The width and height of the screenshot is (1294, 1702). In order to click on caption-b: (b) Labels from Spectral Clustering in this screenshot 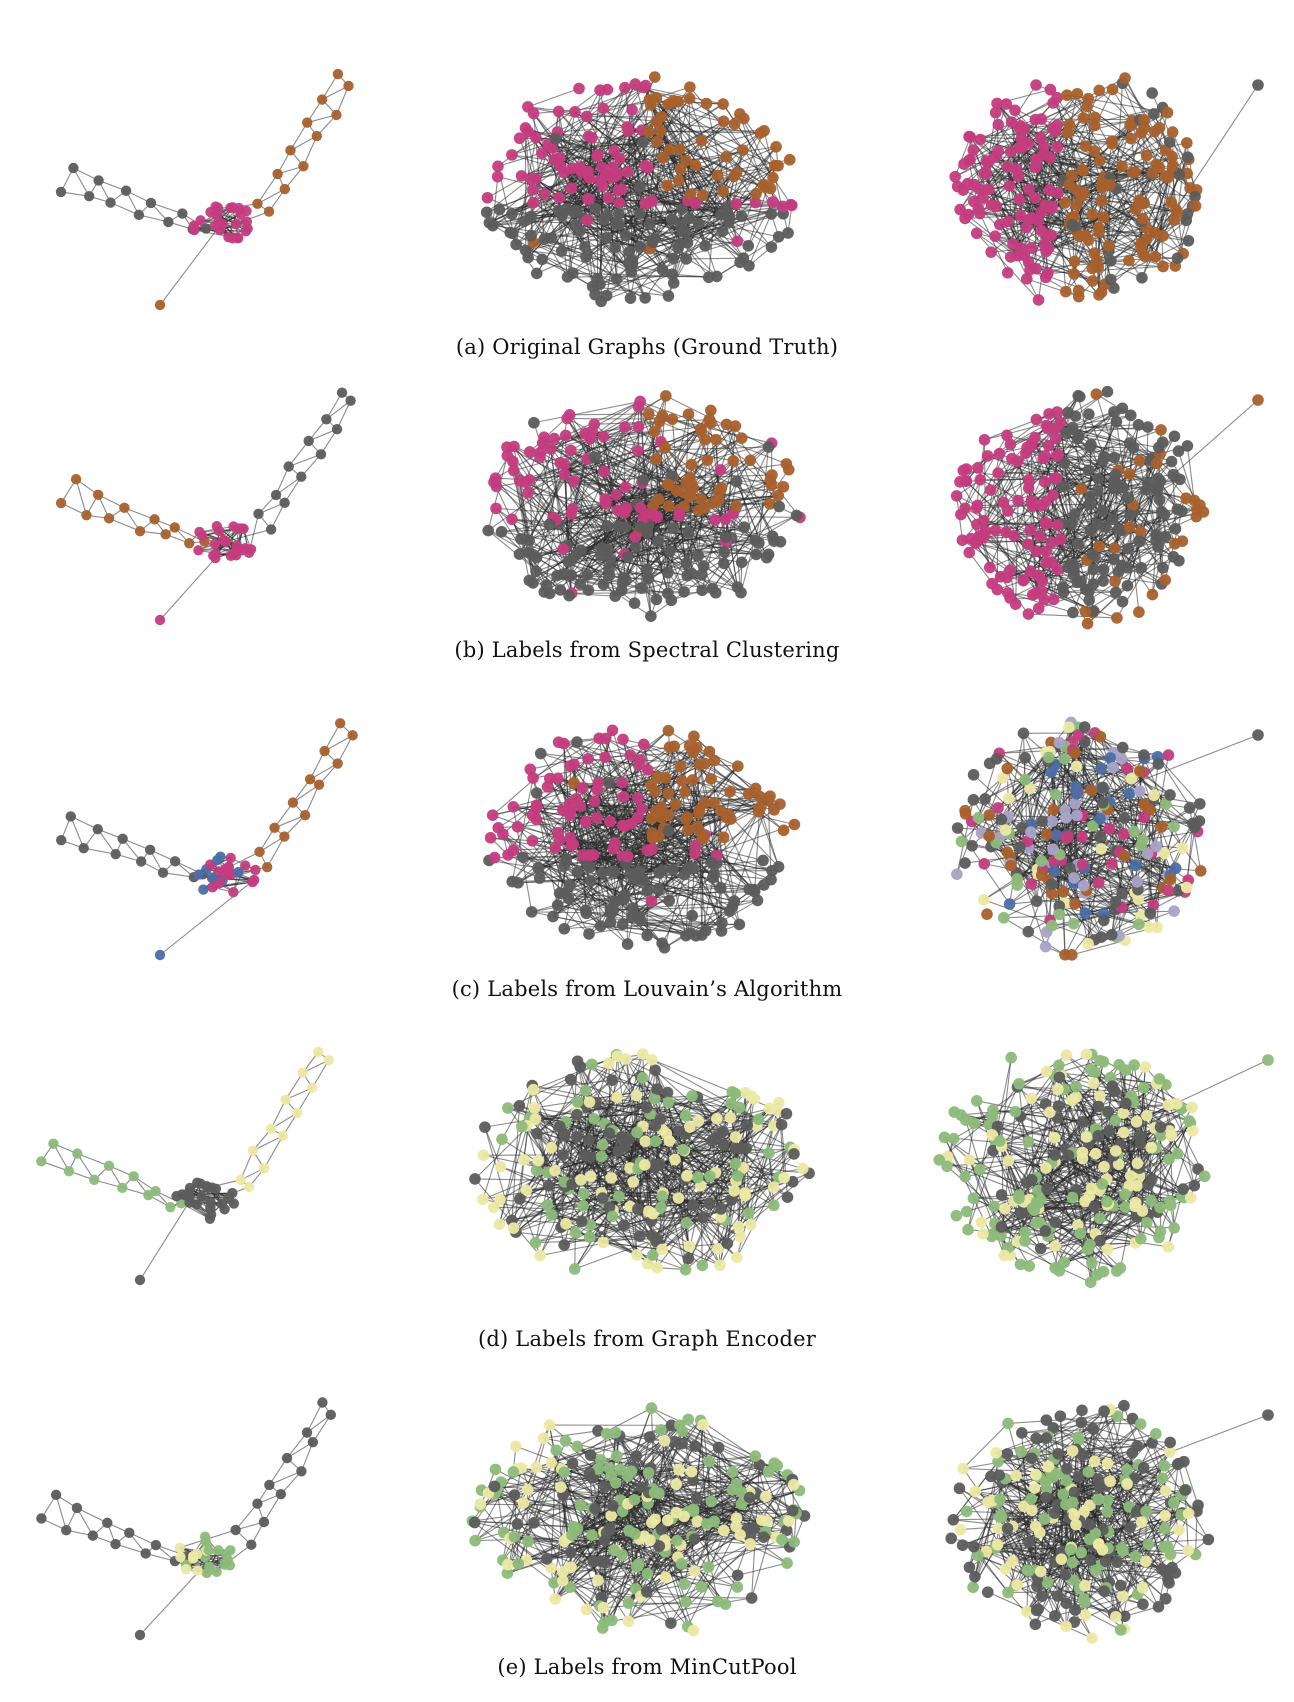, I will do `click(647, 650)`.